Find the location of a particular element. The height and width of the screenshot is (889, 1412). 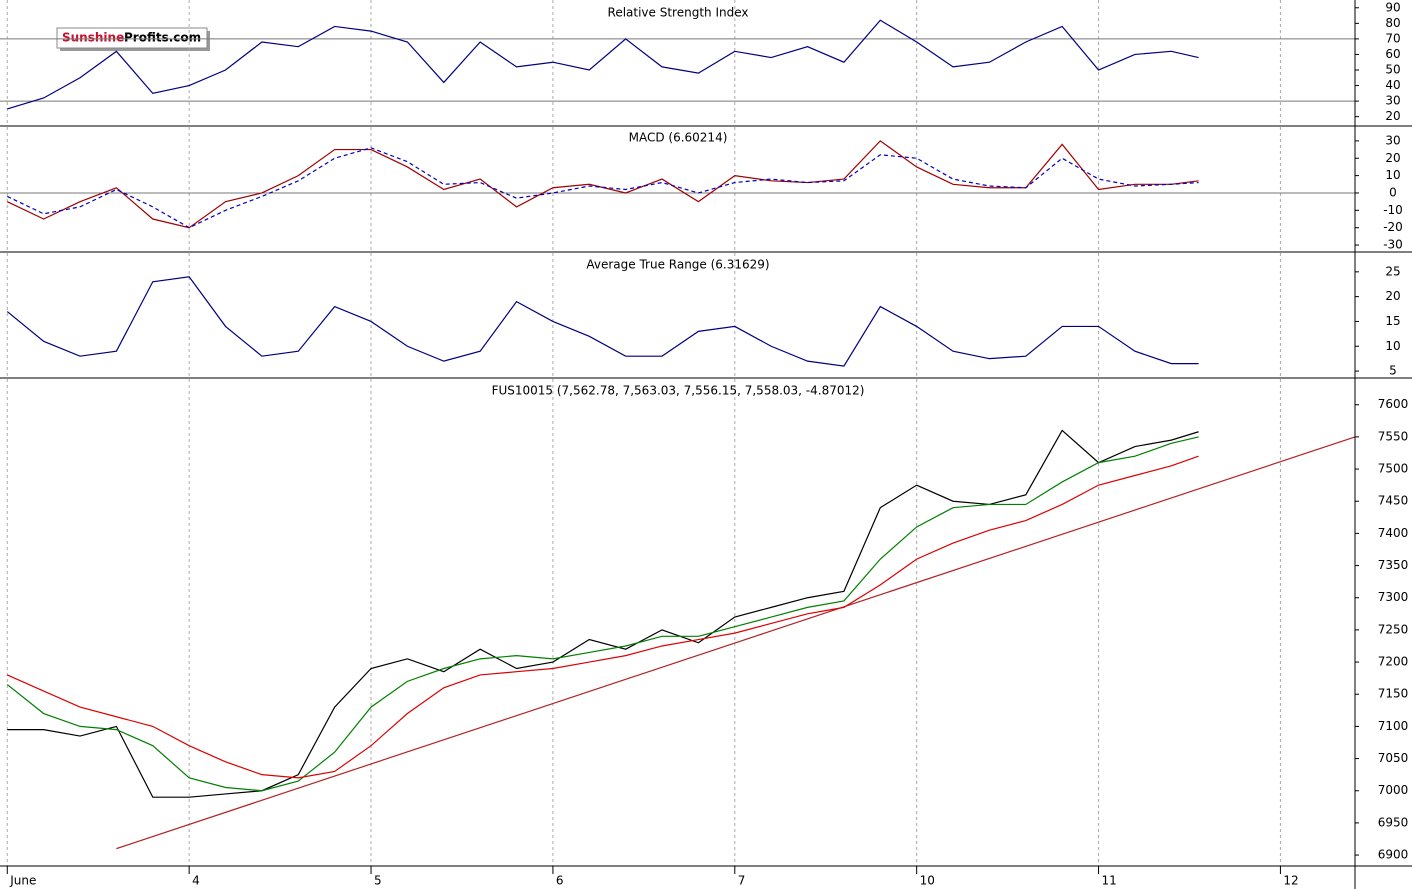

y-tick-label: 7500 is located at coordinates (1393, 469).